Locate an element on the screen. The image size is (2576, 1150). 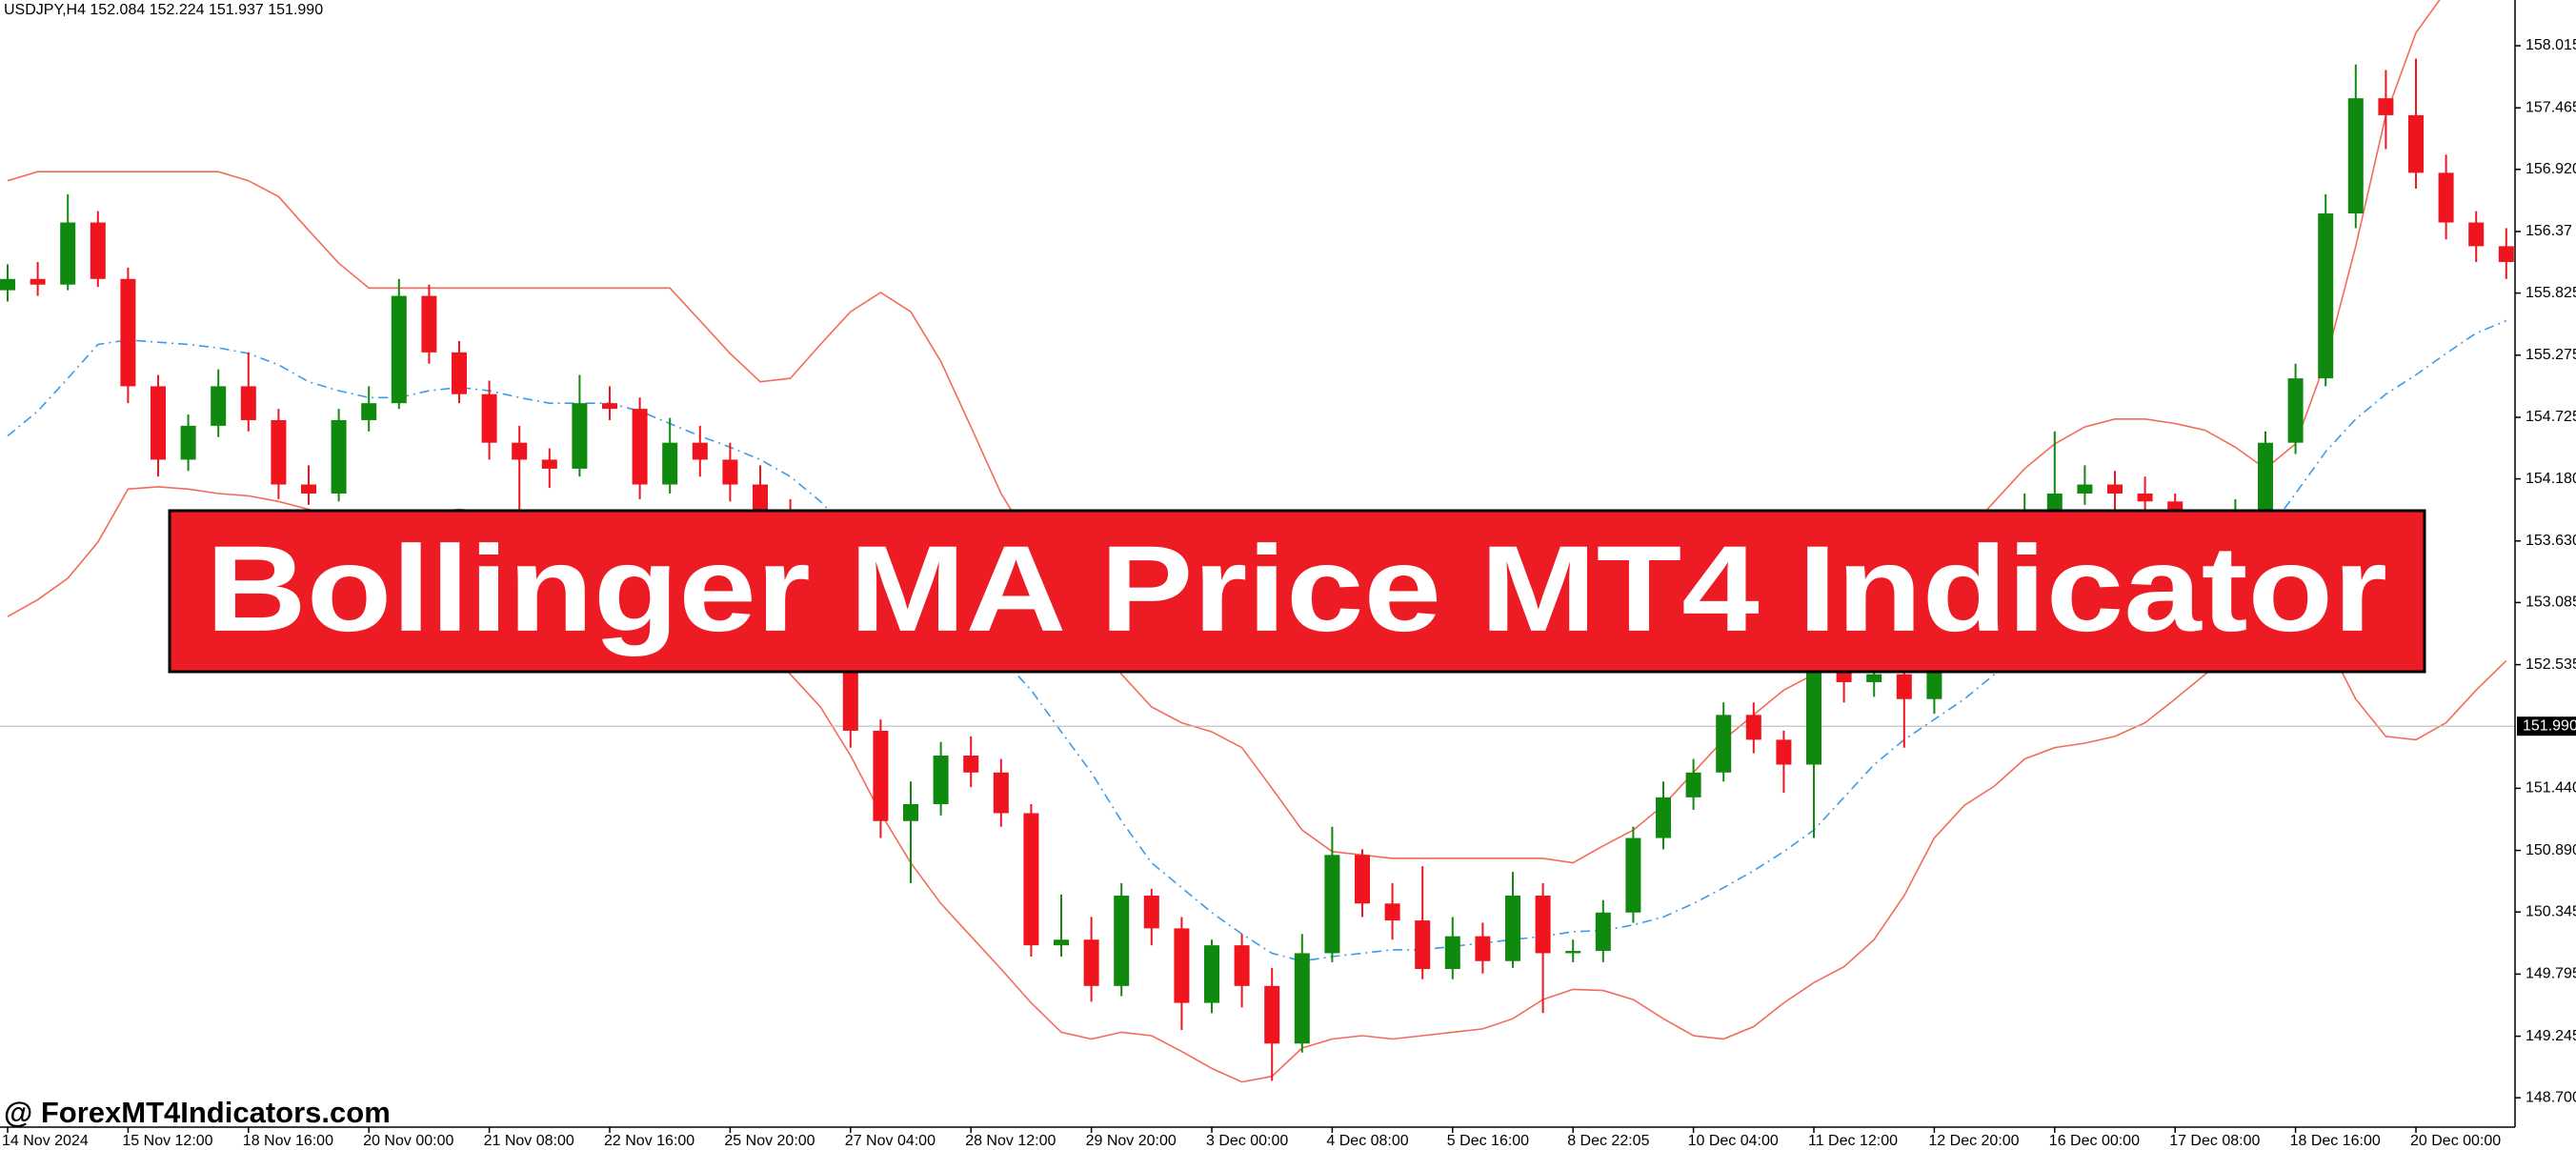
y-tick-label: 153.085 is located at coordinates (2551, 603).